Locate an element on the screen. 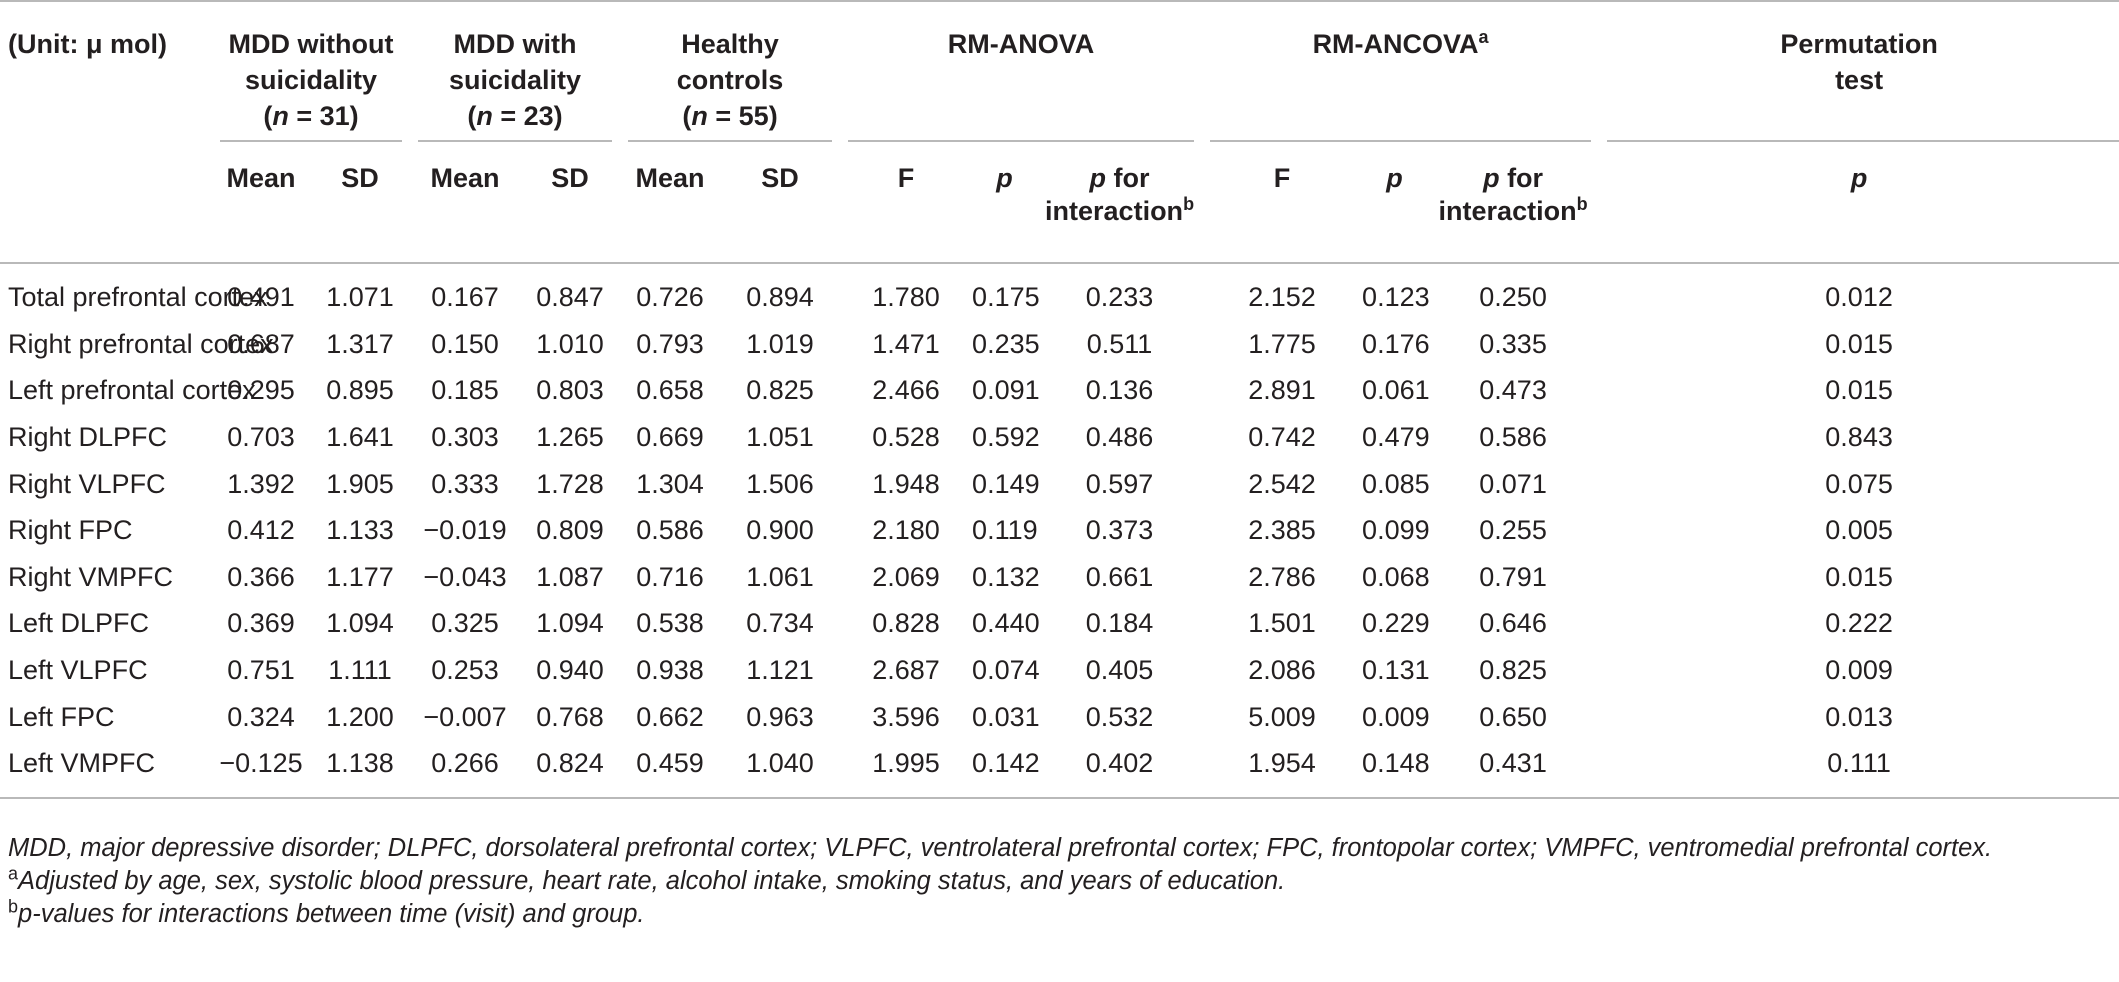 The image size is (2119, 982). cell-anova-p: 0.149 is located at coordinates (1006, 483).